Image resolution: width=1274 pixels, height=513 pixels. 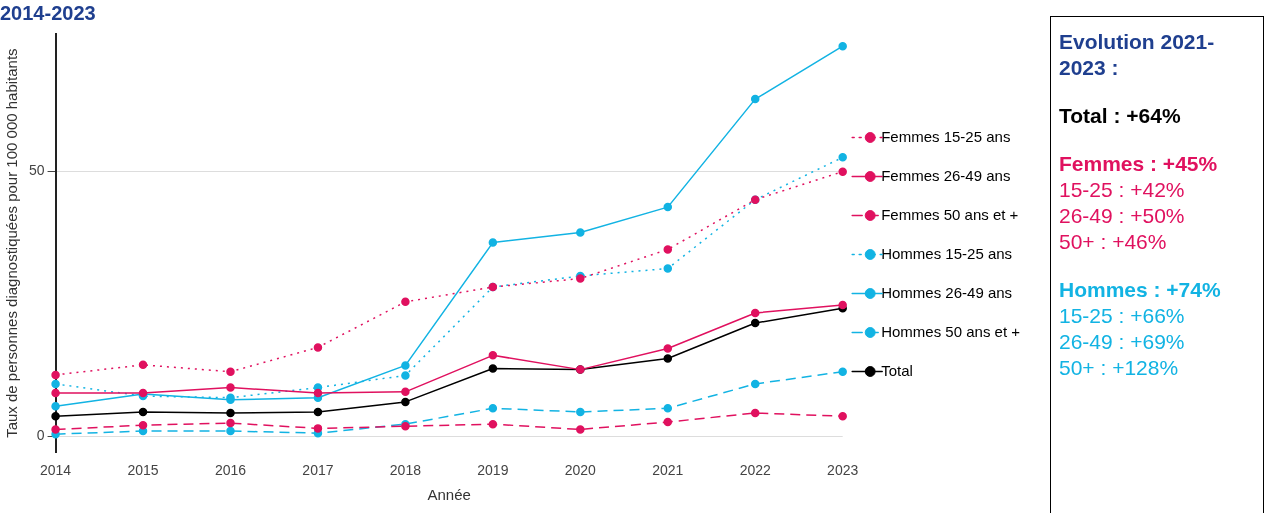 I want to click on text: Evolution 2021-2023 :, so click(x=1137, y=55).